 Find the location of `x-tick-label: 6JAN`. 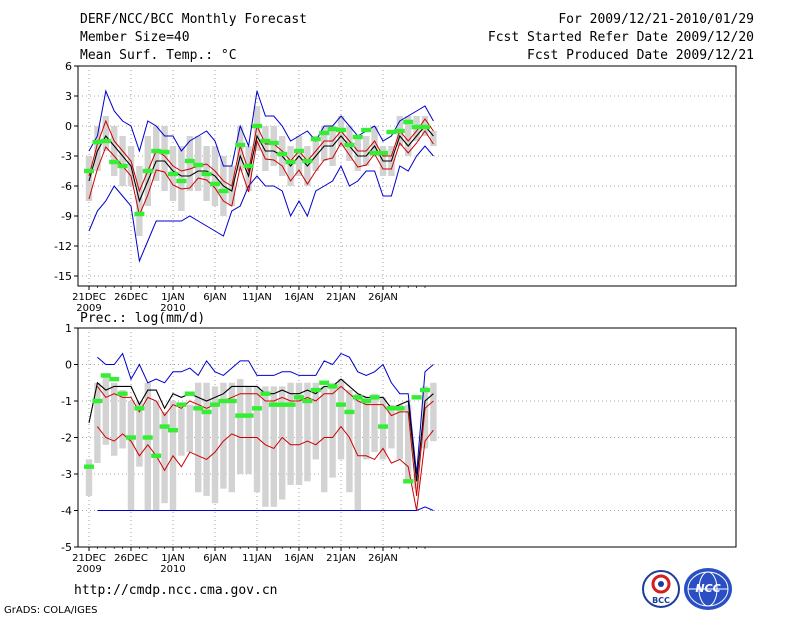

x-tick-label: 6JAN is located at coordinates (214, 558).